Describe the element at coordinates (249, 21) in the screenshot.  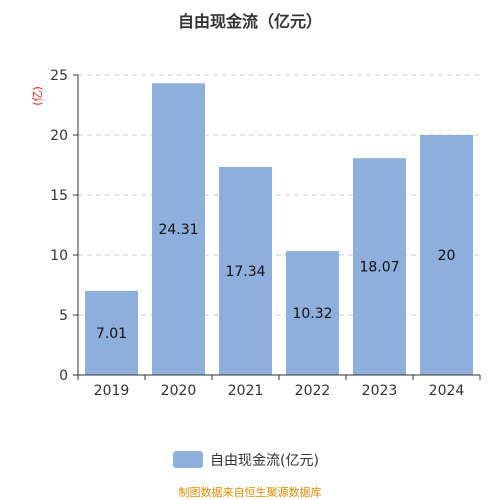
I see `chart-title: 自由现金流（亿元）` at that location.